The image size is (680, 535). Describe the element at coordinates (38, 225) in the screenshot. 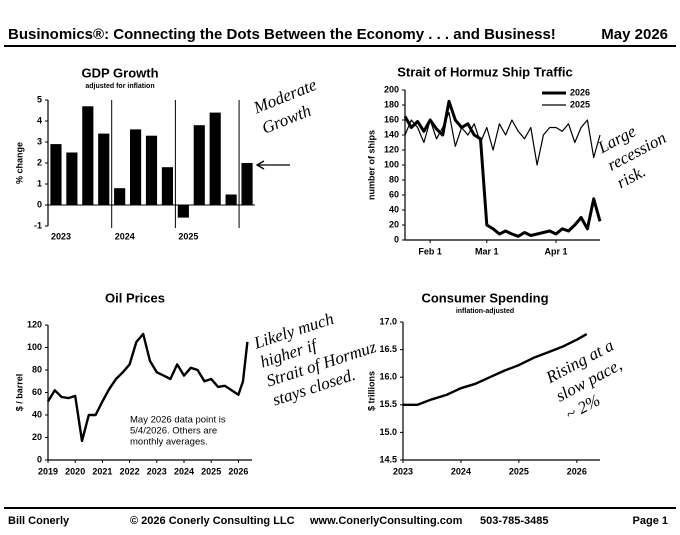

I see `y-tick-label: -1` at that location.